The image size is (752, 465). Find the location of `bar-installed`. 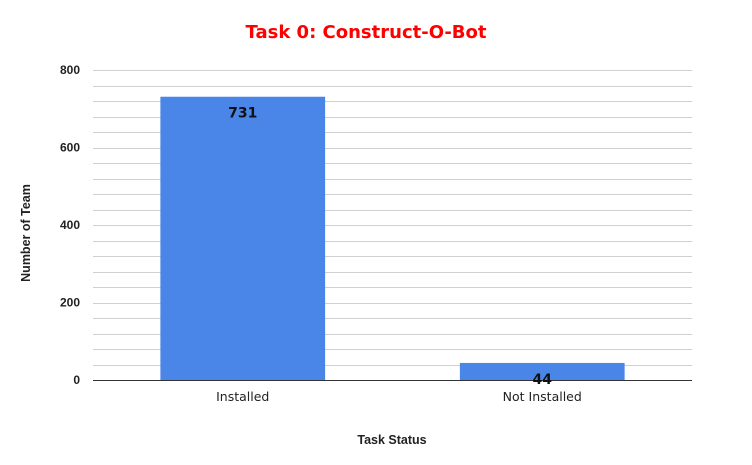

bar-installed is located at coordinates (243, 238).